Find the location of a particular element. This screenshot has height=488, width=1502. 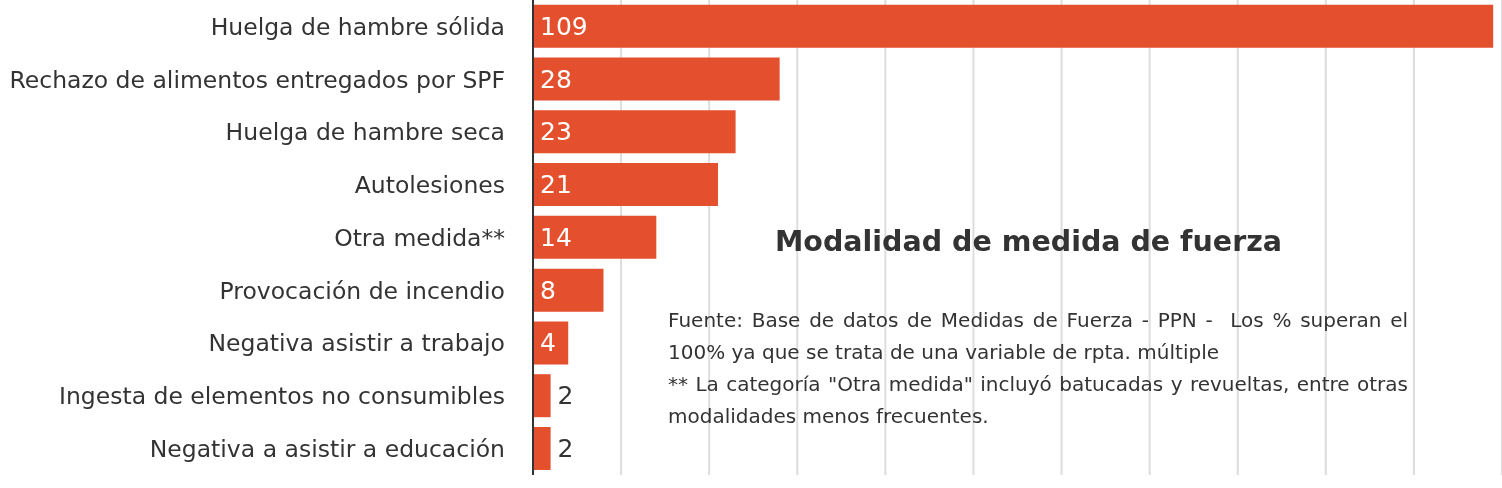

y-tick-label: Huelga de hambre seca is located at coordinates (365, 132).